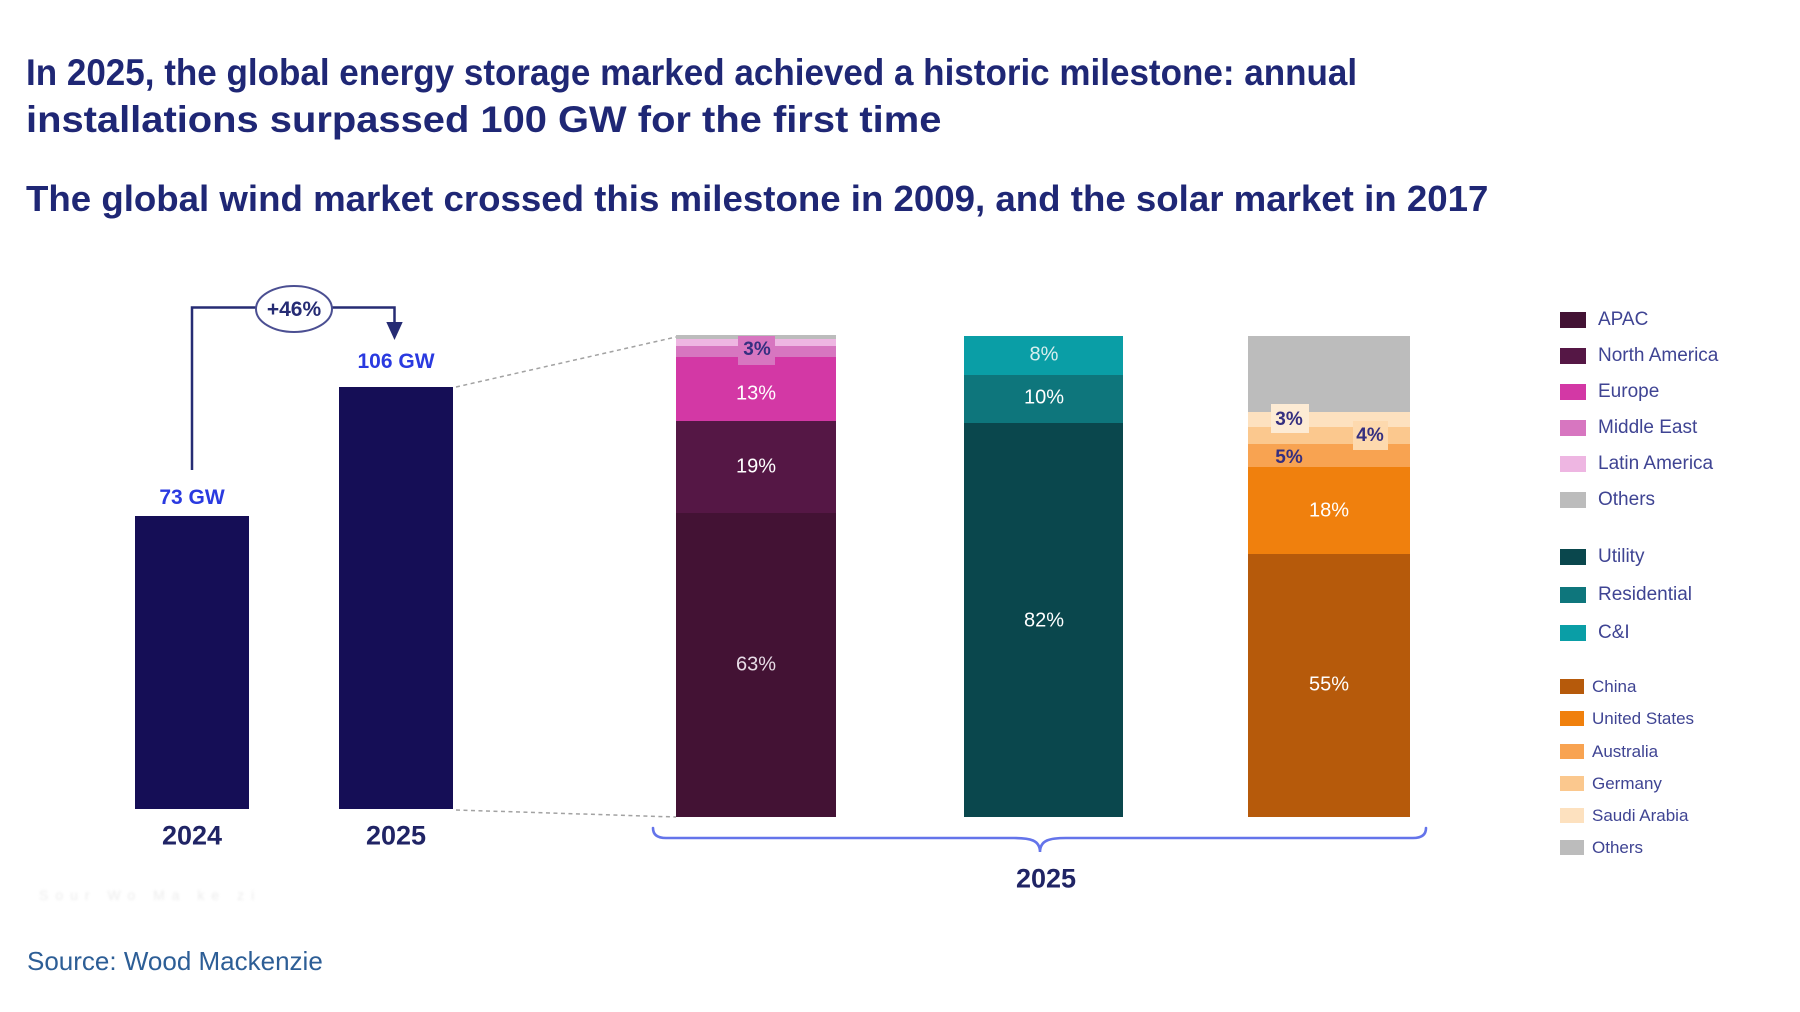  Describe the element at coordinates (294, 309) in the screenshot. I see `svg-text: +46%` at that location.